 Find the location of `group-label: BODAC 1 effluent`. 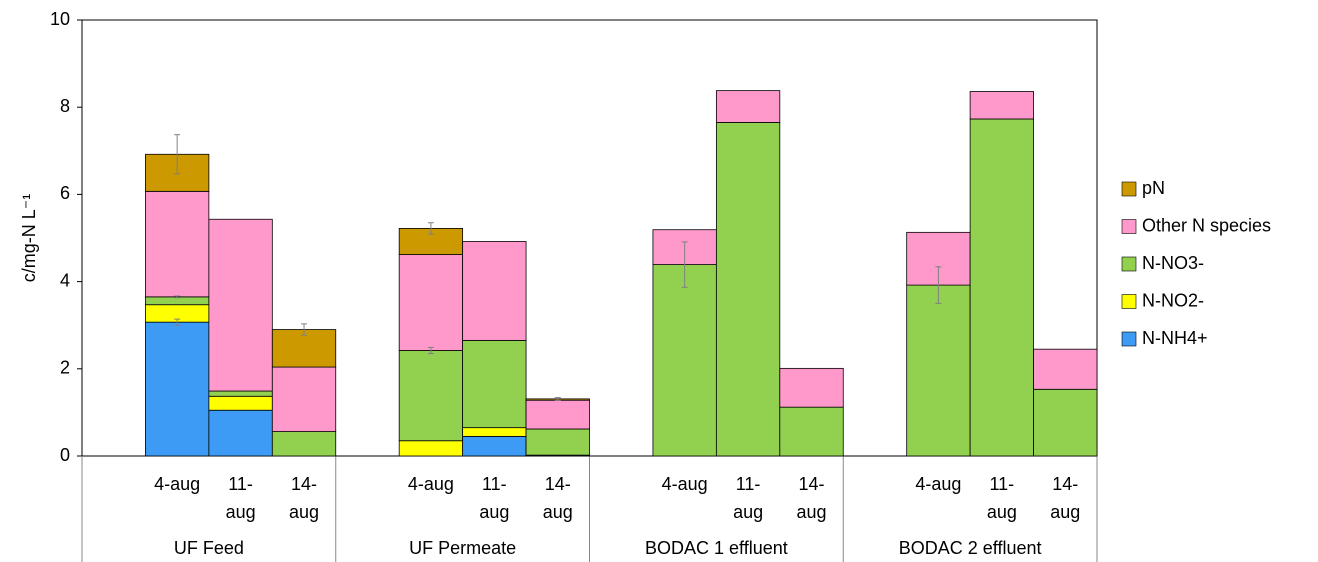

group-label: BODAC 1 effluent is located at coordinates (716, 548).